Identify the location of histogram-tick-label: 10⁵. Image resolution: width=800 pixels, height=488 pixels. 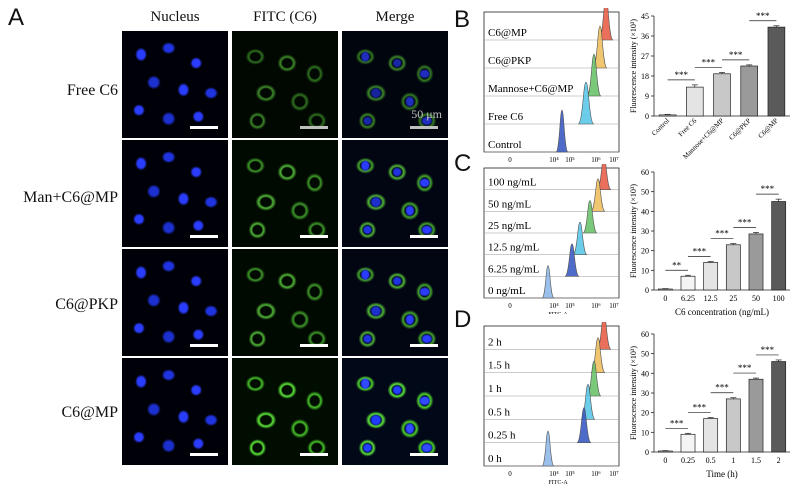
(570, 160).